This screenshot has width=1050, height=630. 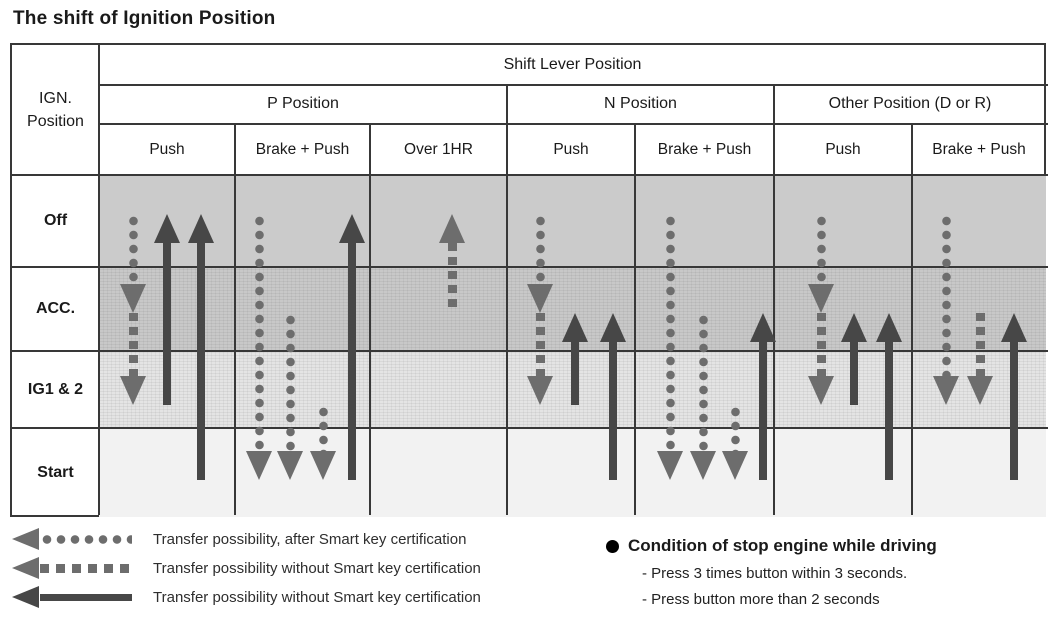 What do you see at coordinates (771, 546) in the screenshot?
I see `note-heading: Condition of stop engine while driving` at bounding box center [771, 546].